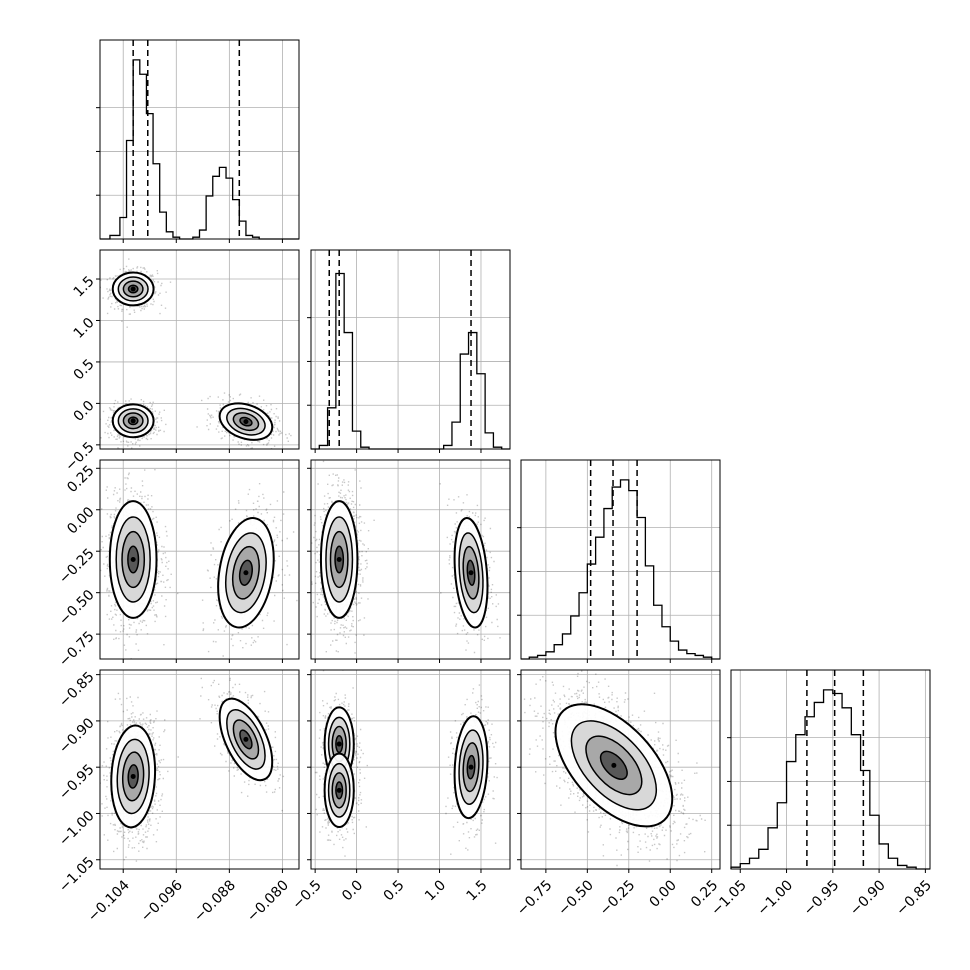  I want to click on y-tick-label: −1.05, so click(77, 875).